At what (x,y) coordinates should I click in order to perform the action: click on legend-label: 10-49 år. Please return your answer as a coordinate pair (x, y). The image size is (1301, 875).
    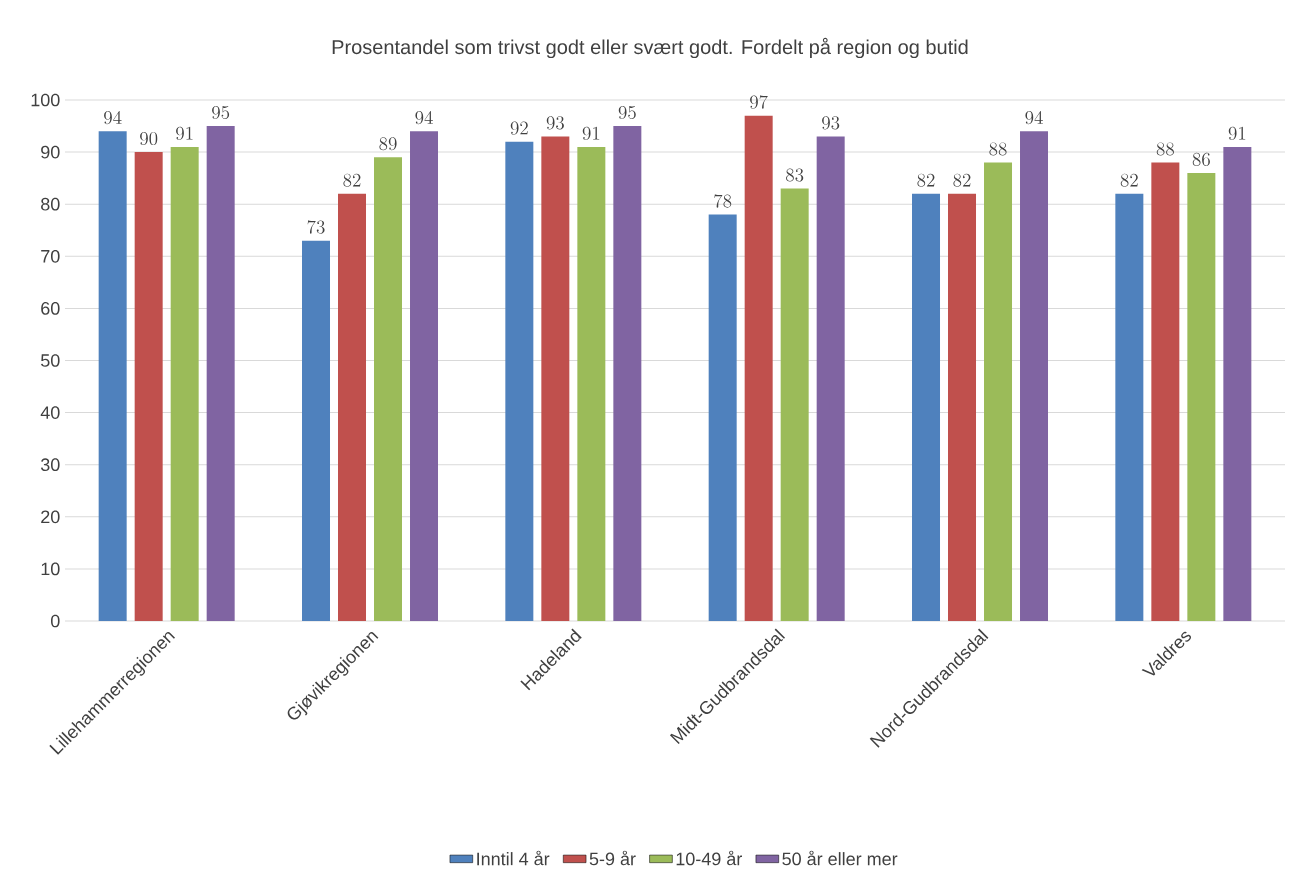
    Looking at the image, I should click on (709, 858).